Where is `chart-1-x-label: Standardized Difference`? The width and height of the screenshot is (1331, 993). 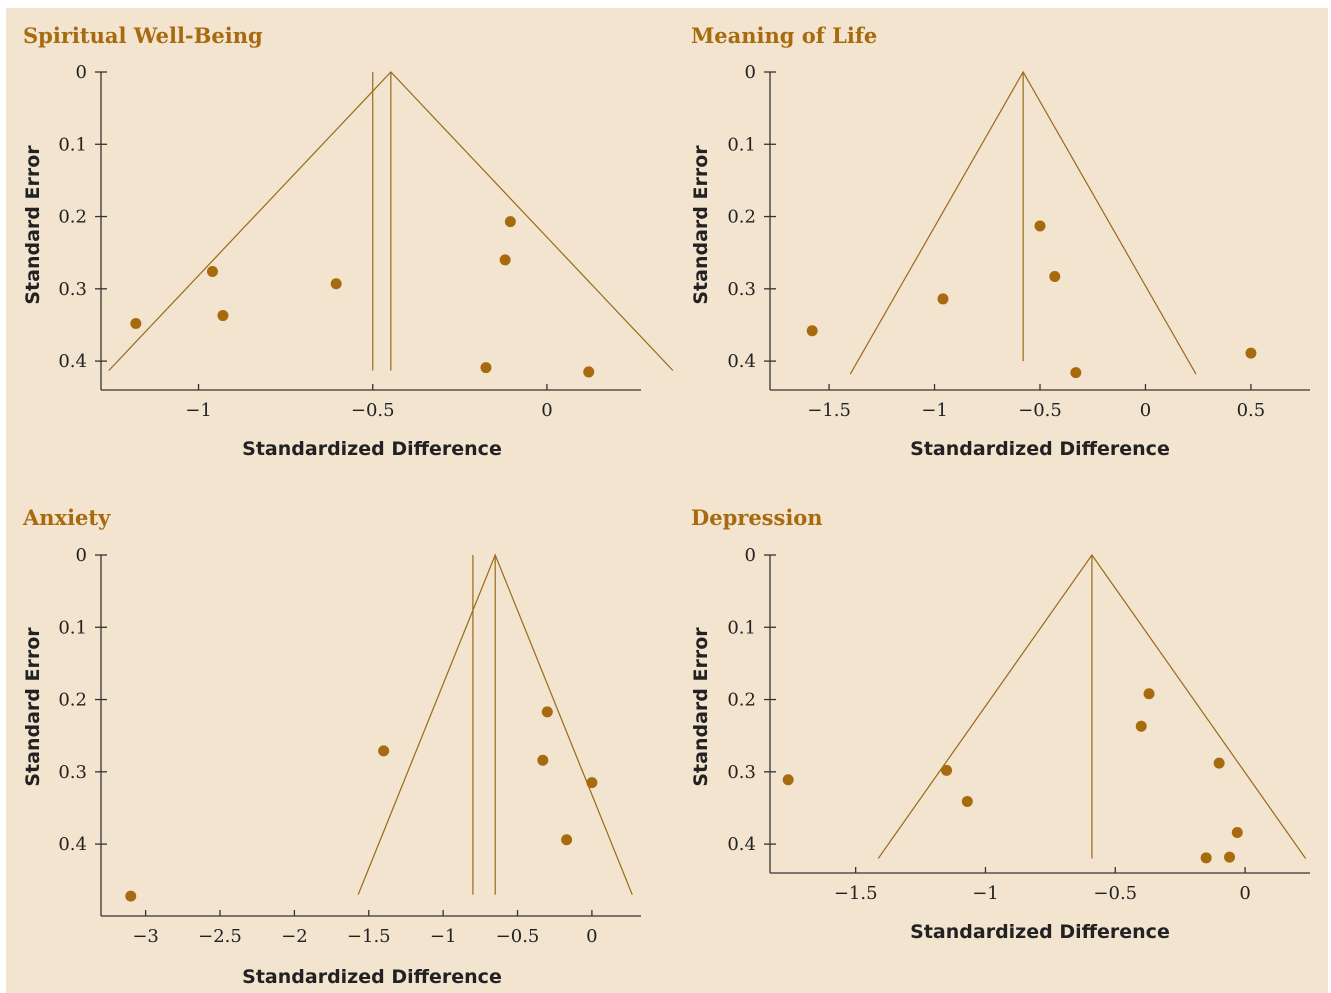
chart-1-x-label: Standardized Difference is located at coordinates (372, 449).